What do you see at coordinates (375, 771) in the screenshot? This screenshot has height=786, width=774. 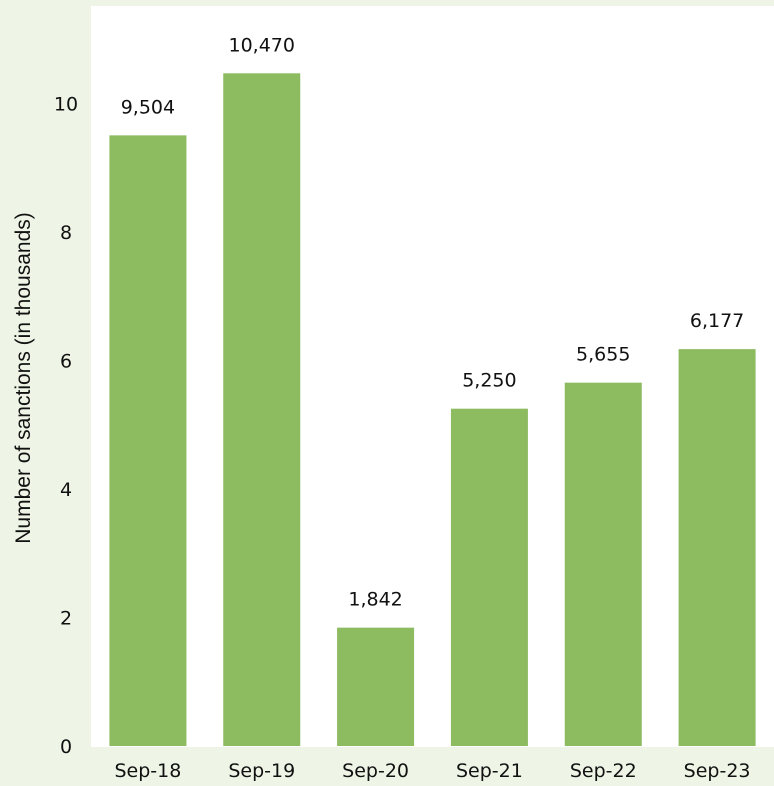 I see `x-tick-label: Sep-20` at bounding box center [375, 771].